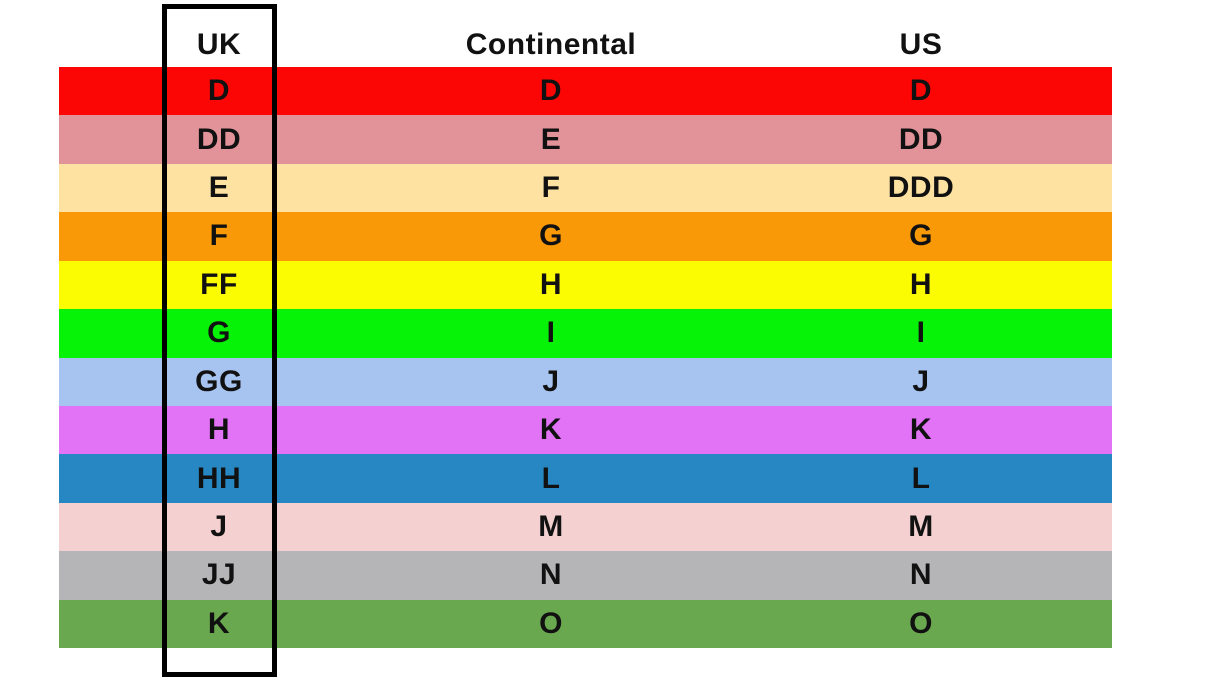 The height and width of the screenshot is (700, 1213). What do you see at coordinates (585, 139) in the screenshot?
I see `table-row: DD E DD` at bounding box center [585, 139].